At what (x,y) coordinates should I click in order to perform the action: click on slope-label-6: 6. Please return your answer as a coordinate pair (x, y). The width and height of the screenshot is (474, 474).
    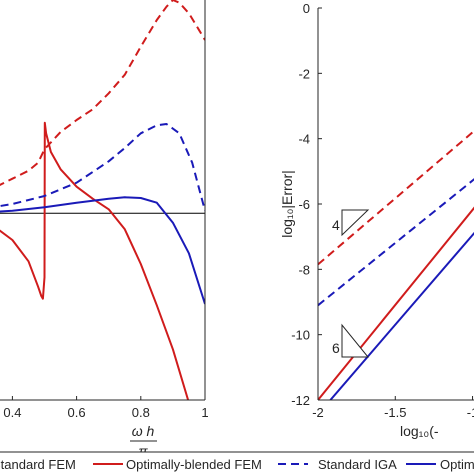
    Looking at the image, I should click on (336, 348).